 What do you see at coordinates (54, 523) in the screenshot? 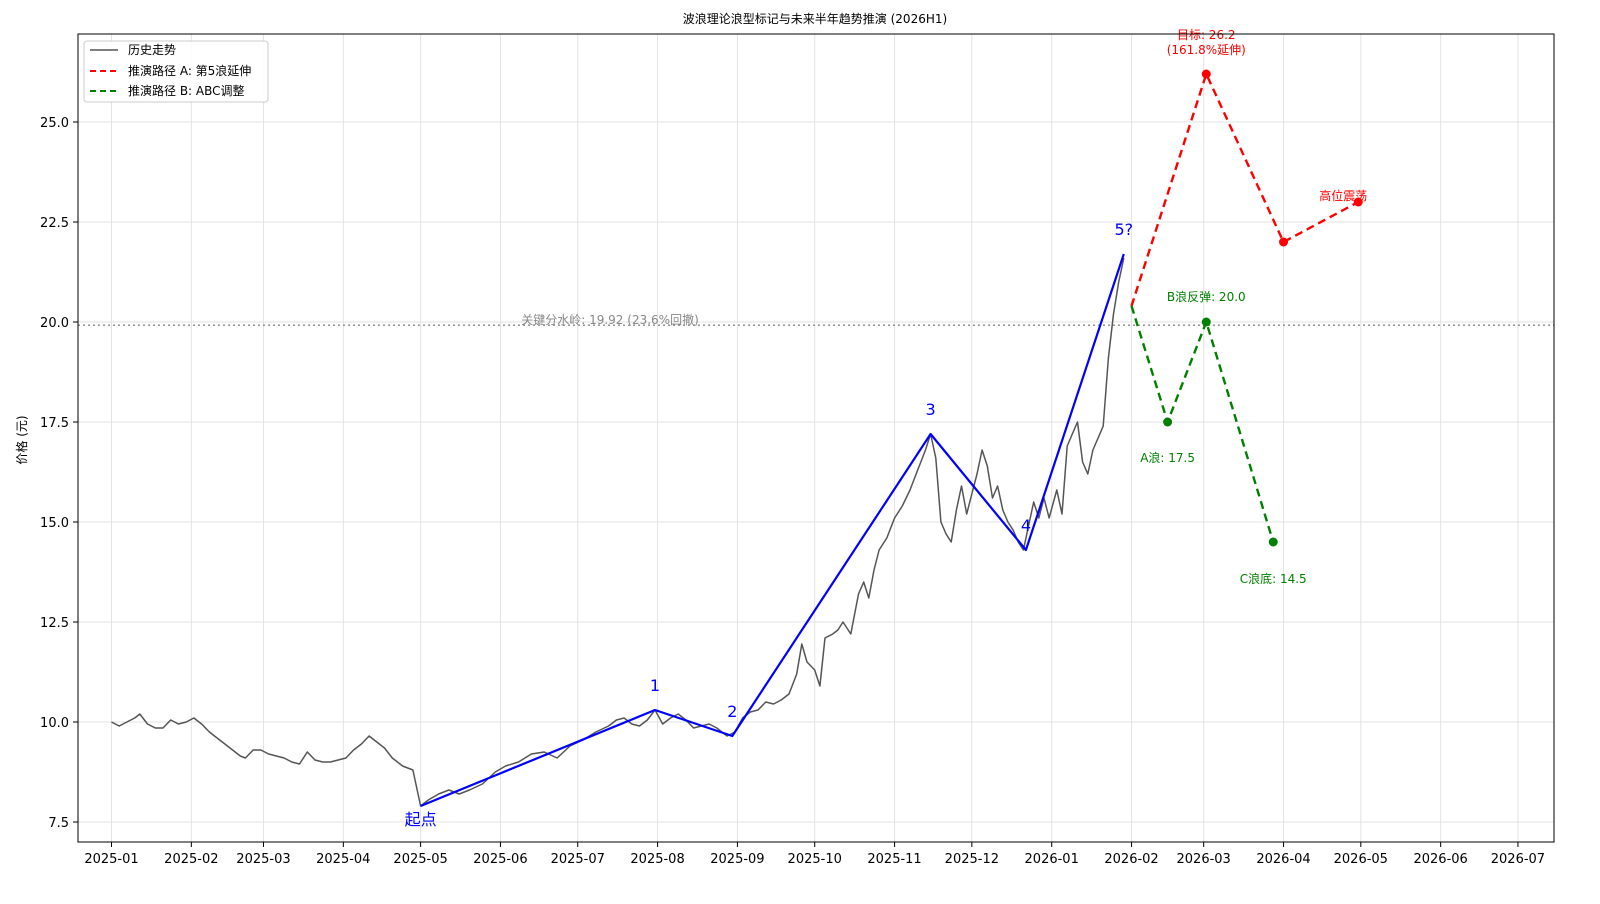
I see `y-tick-label: 15.0` at bounding box center [54, 523].